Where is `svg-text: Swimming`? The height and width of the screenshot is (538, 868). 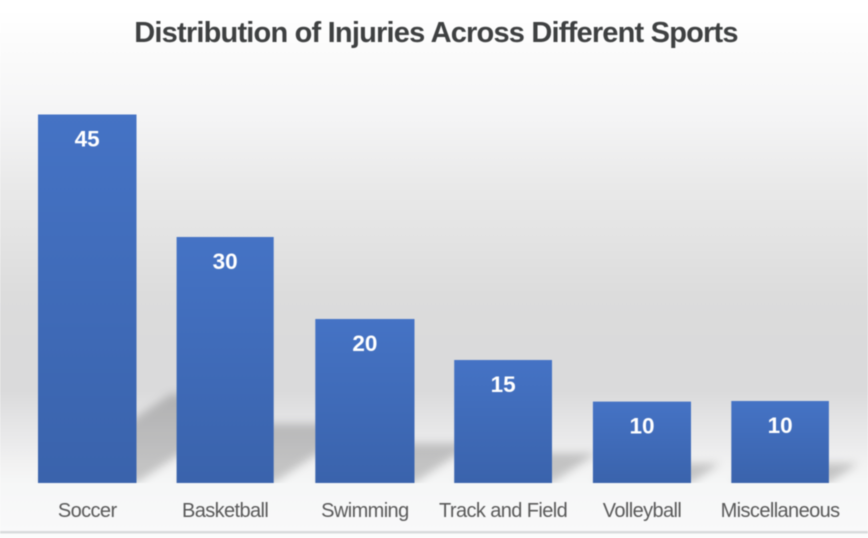
svg-text: Swimming is located at coordinates (364, 511).